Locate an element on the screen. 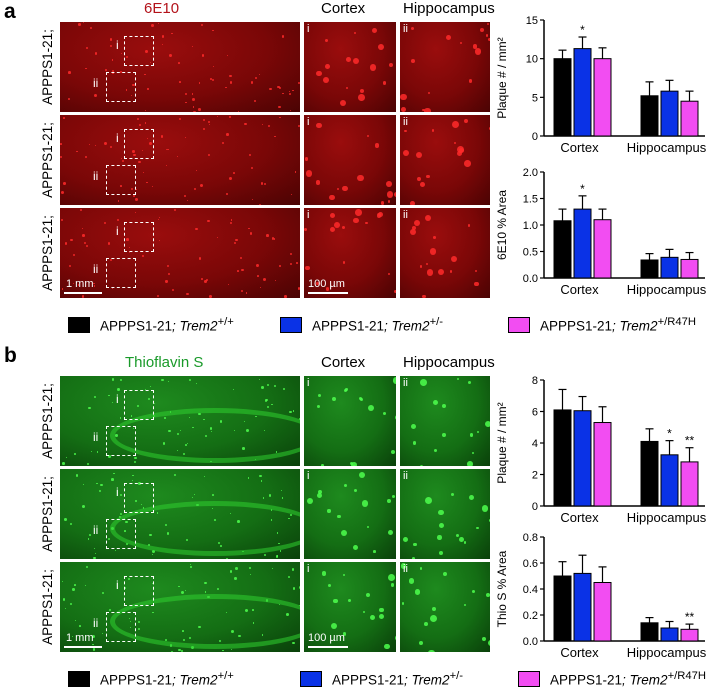 Image resolution: width=709 pixels, height=690 pixels. panel-letter-a: a is located at coordinates (10, 11).